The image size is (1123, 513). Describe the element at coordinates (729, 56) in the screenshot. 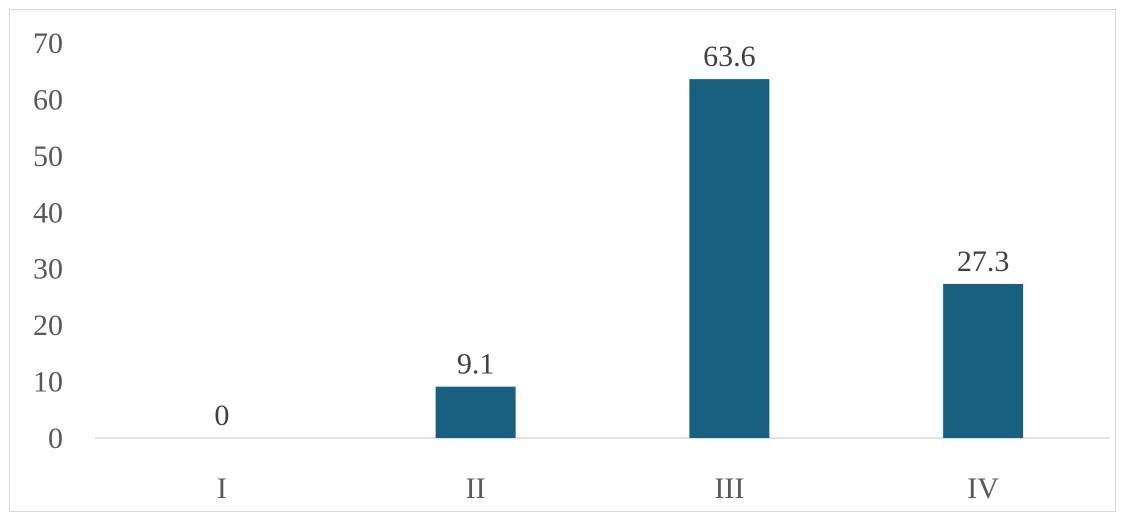

I see `data-label: 63.6` at that location.